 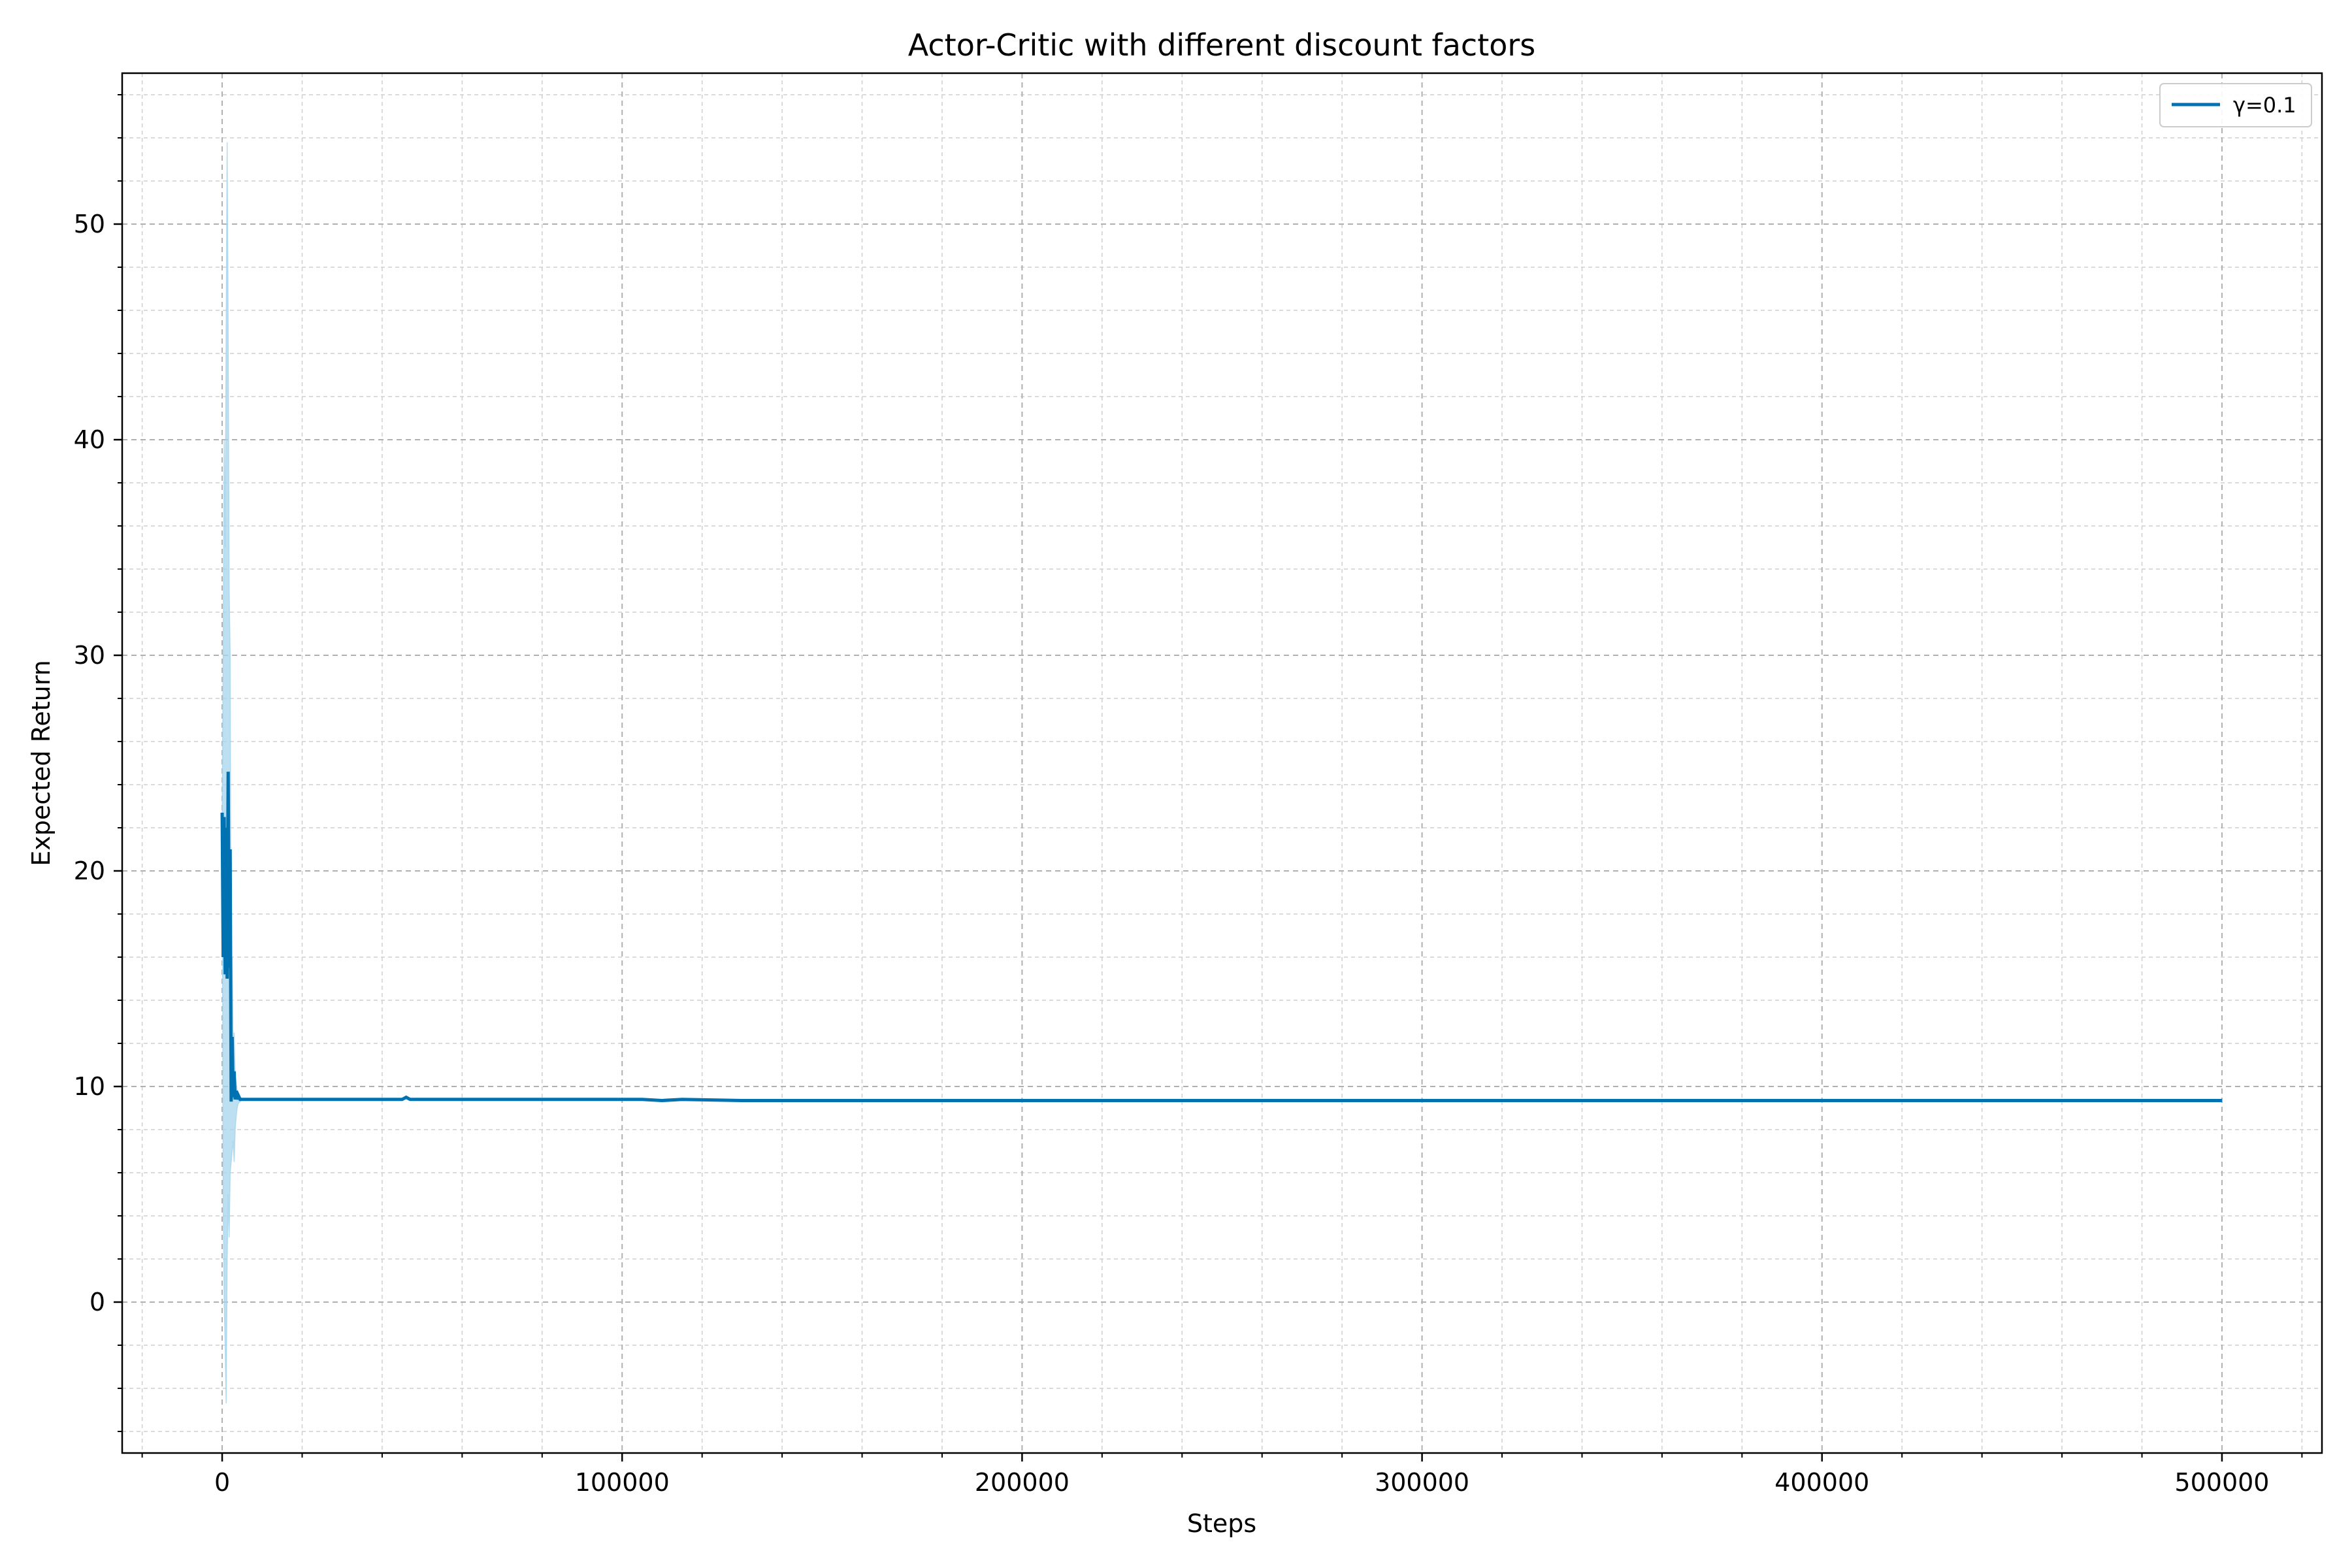 I want to click on x-axis-label: Steps, so click(x=1221, y=1523).